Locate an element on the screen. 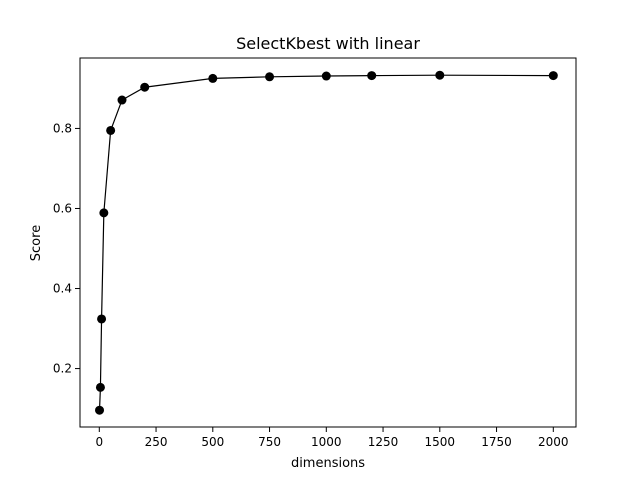 This screenshot has height=484, width=640. x-axis-ticks: 0 250 500 750 1000 1250 1500 1750 2000 is located at coordinates (332, 438).